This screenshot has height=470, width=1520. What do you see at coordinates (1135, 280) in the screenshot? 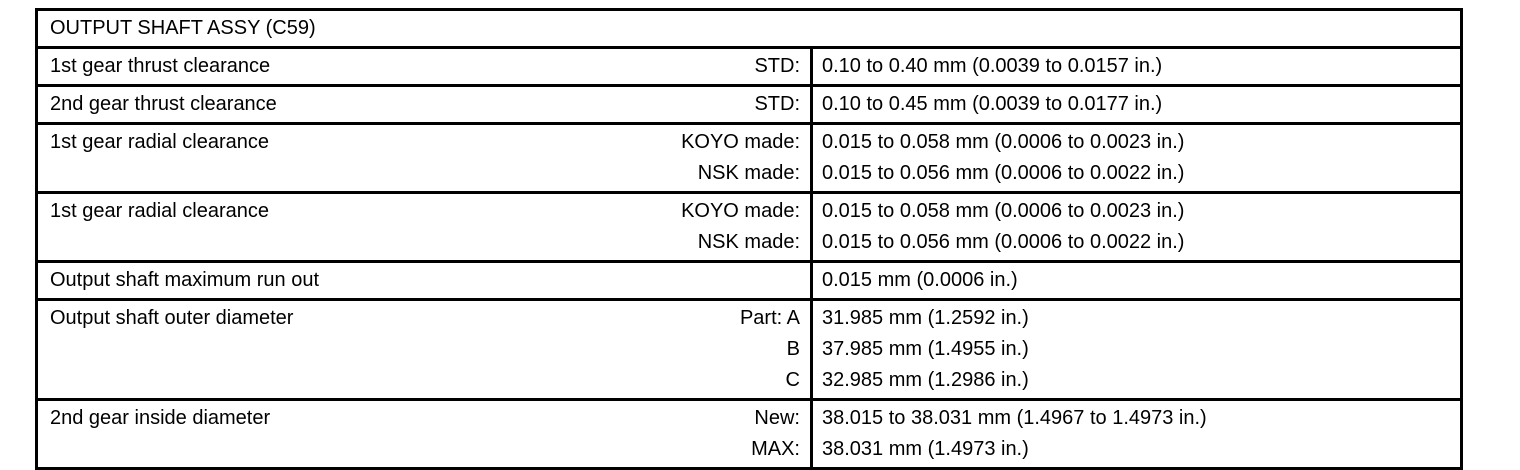
I see `value-cell: 0.015 mm (0.0006 in.)` at bounding box center [1135, 280].